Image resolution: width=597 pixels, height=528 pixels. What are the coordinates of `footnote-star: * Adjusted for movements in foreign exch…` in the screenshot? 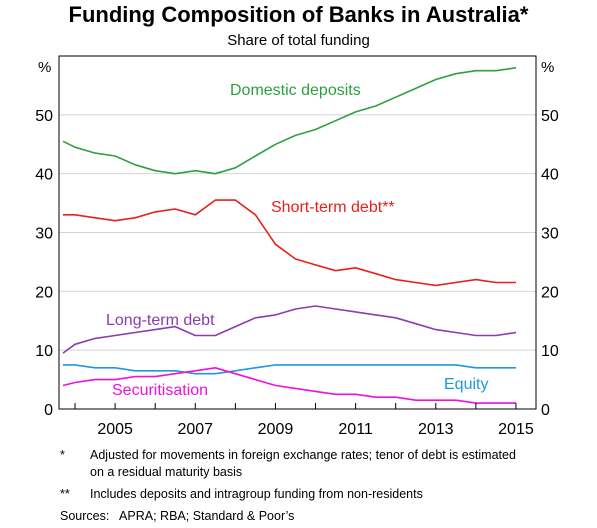 It's located at (310, 464).